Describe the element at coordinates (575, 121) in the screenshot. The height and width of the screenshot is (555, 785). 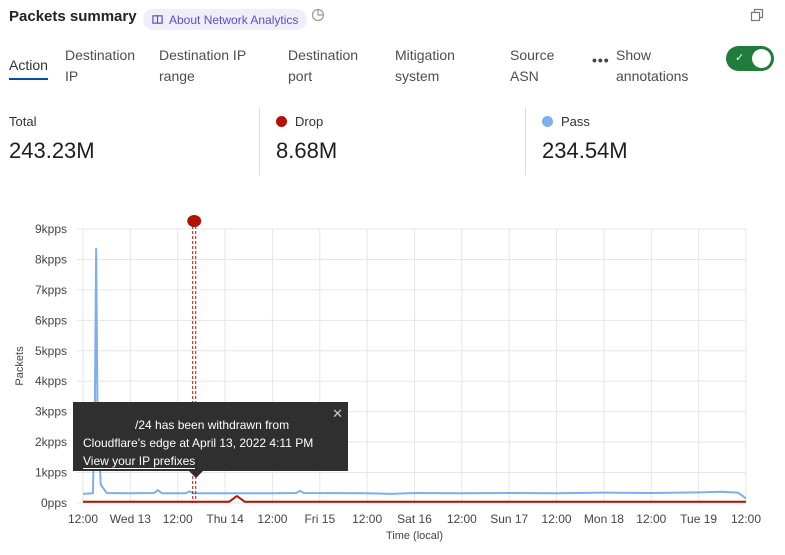
I see `stat-label: Pass` at that location.